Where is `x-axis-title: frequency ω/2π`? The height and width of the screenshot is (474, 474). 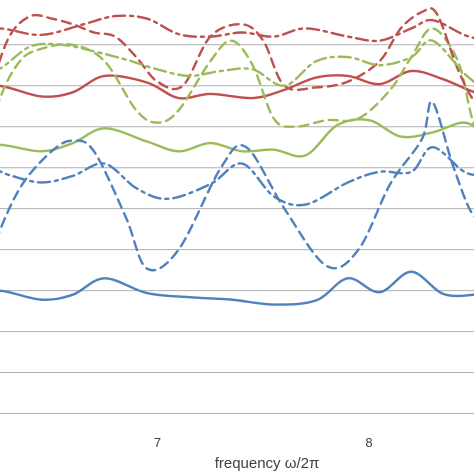
x-axis-title: frequency ω/2π is located at coordinates (267, 463).